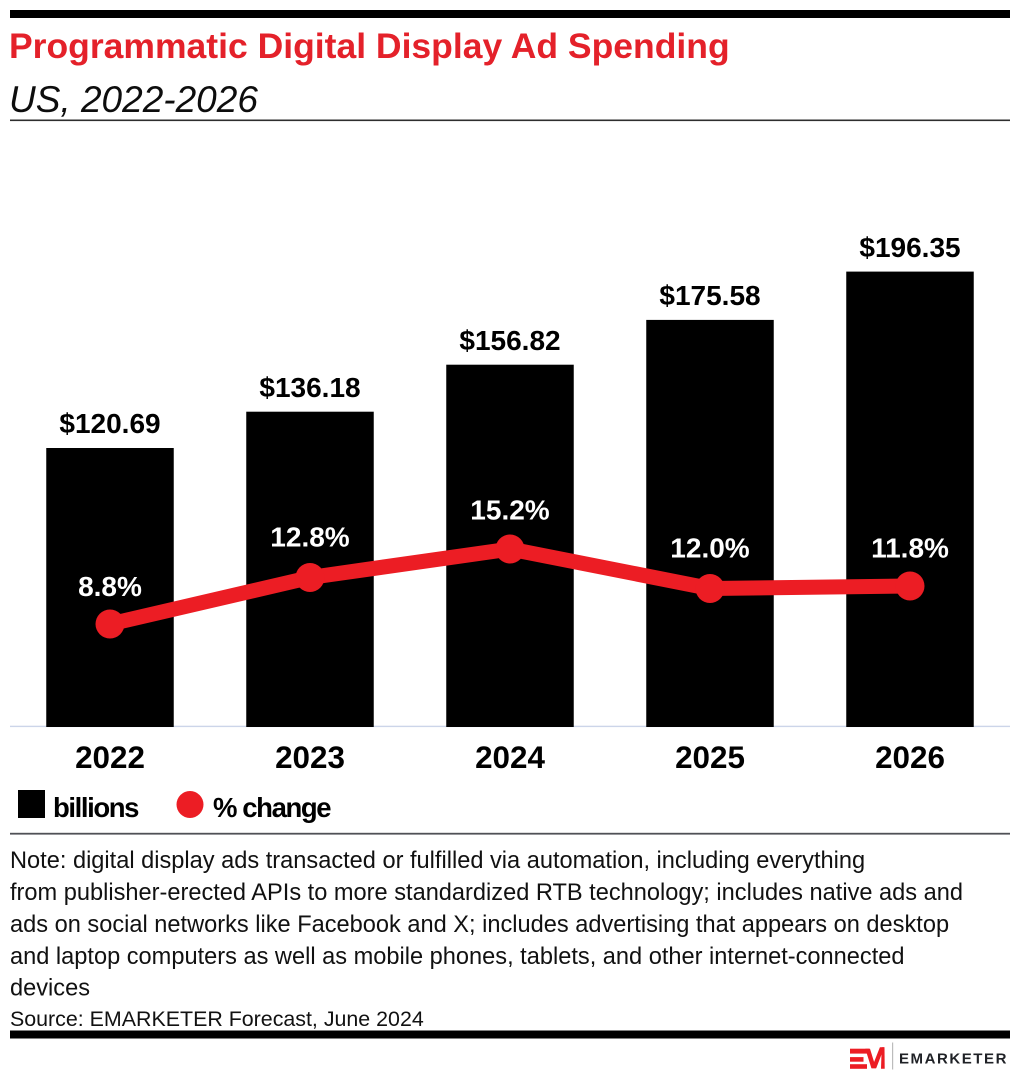 The image size is (1020, 1080). I want to click on svg-text:Source: EMARKETER Forecast, Ju: Source: EMARKETER Forecast, June 2024, so click(217, 1019).